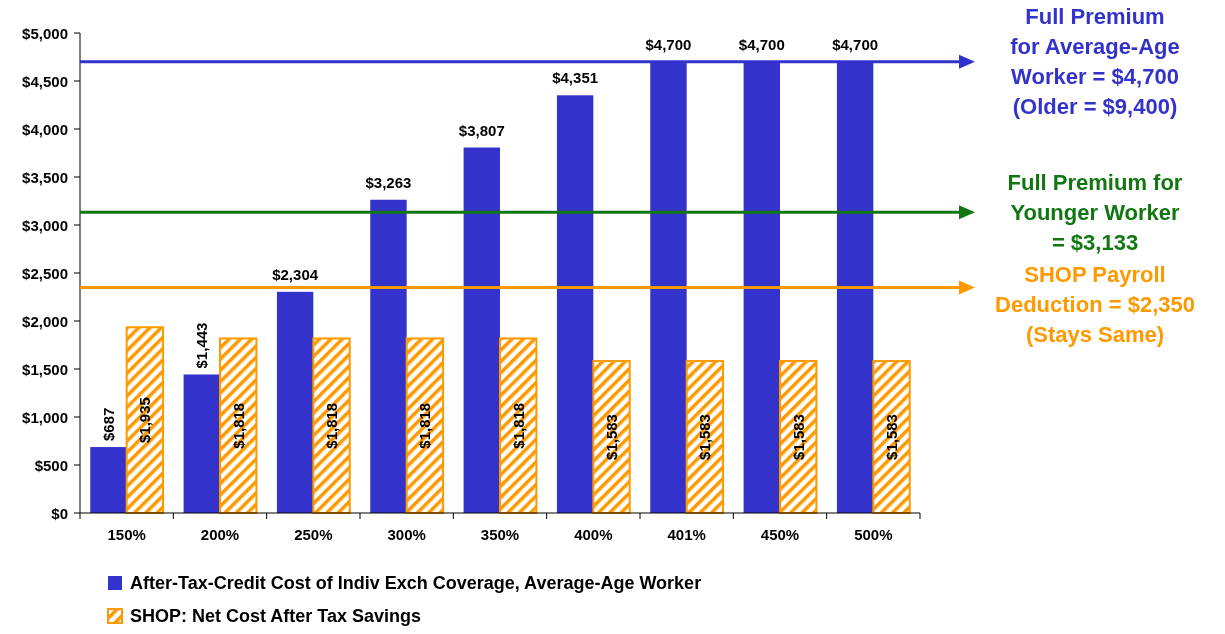  Describe the element at coordinates (45, 177) in the screenshot. I see `y-tick-label: $3,500` at that location.